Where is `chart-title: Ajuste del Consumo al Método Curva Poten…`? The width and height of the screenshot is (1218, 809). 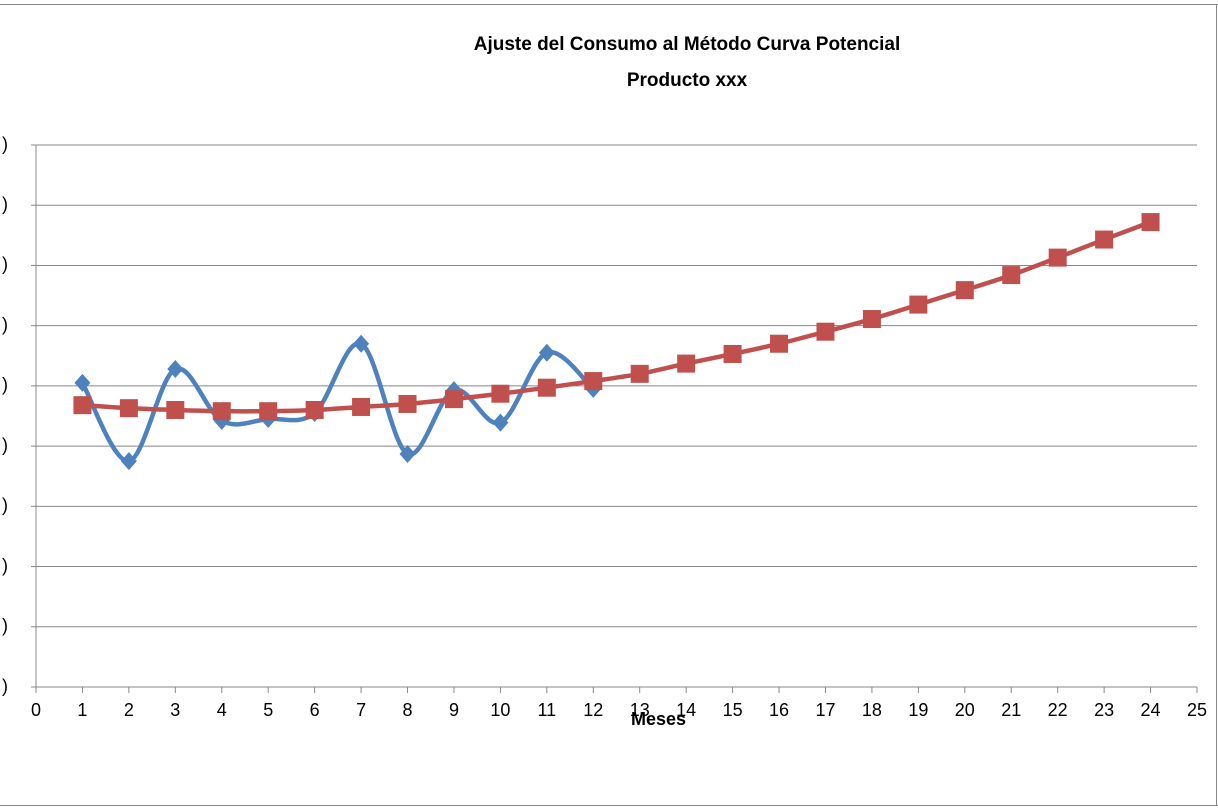
chart-title: Ajuste del Consumo al Método Curva Poten… is located at coordinates (687, 44).